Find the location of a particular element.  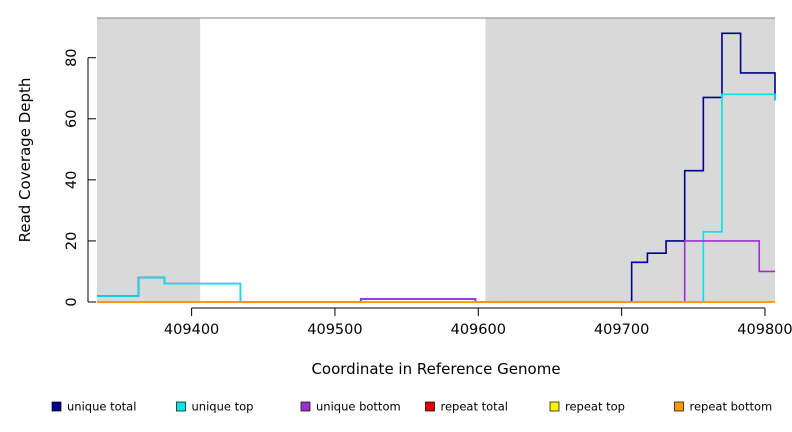

legend-swatch-unique-total is located at coordinates (56, 406).